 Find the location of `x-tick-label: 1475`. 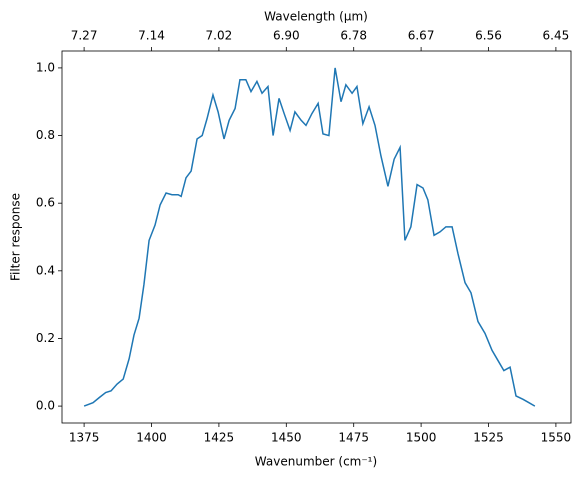

x-tick-label: 1475 is located at coordinates (353, 438).